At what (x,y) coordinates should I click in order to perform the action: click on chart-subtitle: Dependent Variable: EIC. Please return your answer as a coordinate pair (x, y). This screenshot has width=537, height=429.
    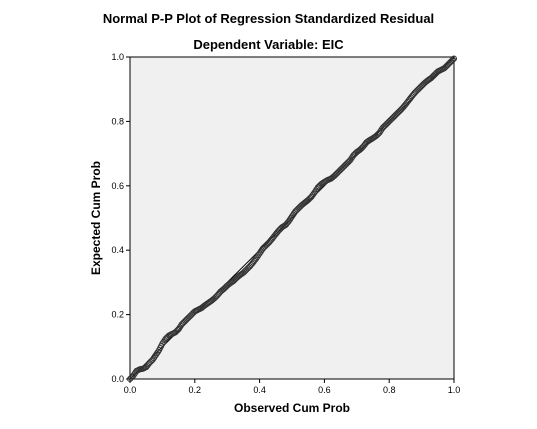
    Looking at the image, I should click on (268, 44).